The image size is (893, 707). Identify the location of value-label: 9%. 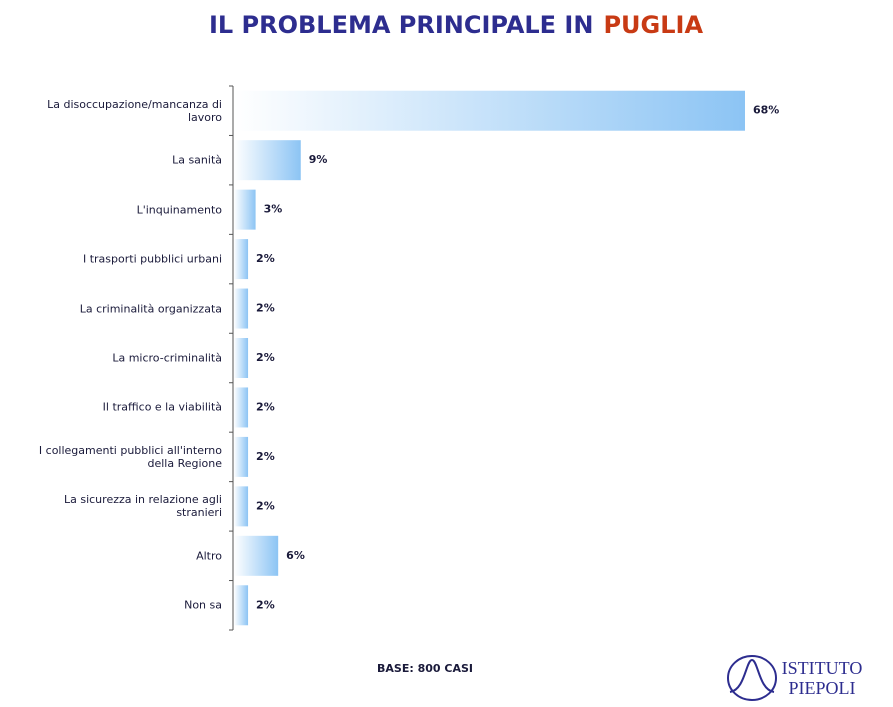
(318, 159).